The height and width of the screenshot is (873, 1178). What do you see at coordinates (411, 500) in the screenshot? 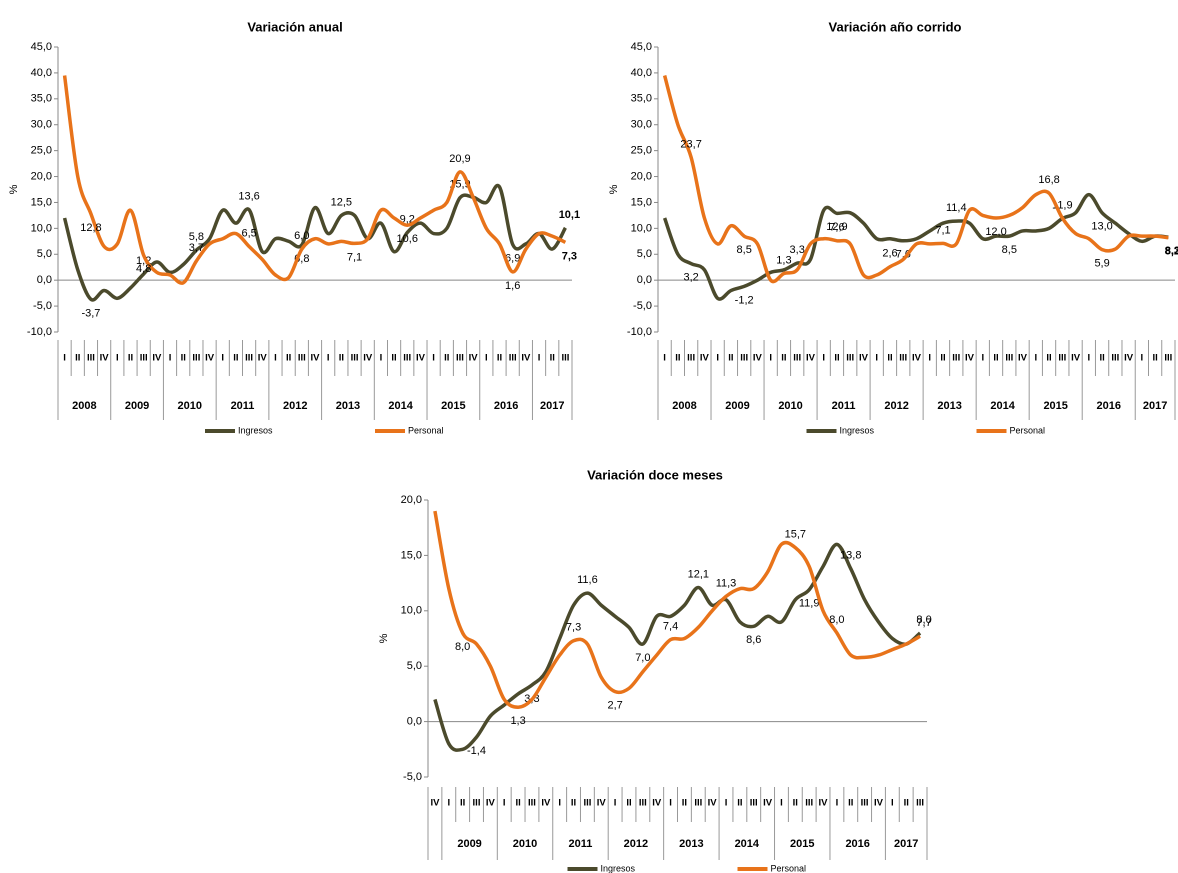
I see `y-tick-label: 20,0` at bounding box center [411, 500].